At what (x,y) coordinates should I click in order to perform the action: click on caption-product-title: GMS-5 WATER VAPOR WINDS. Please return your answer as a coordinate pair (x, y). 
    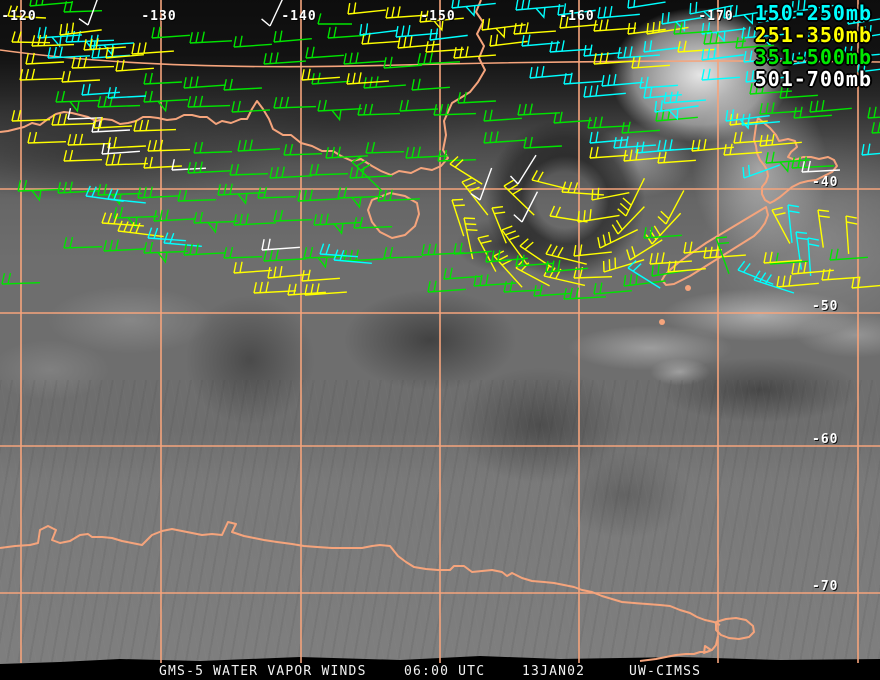
    Looking at the image, I should click on (263, 671).